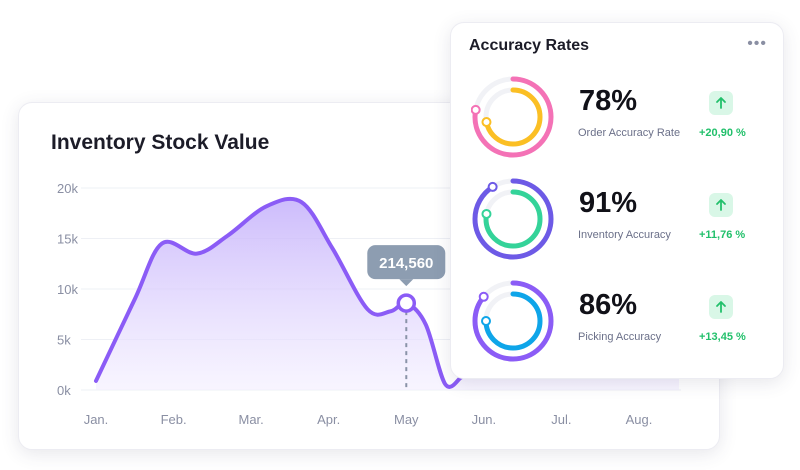 This screenshot has height=470, width=800. I want to click on x-tick-label: Jan., so click(96, 419).